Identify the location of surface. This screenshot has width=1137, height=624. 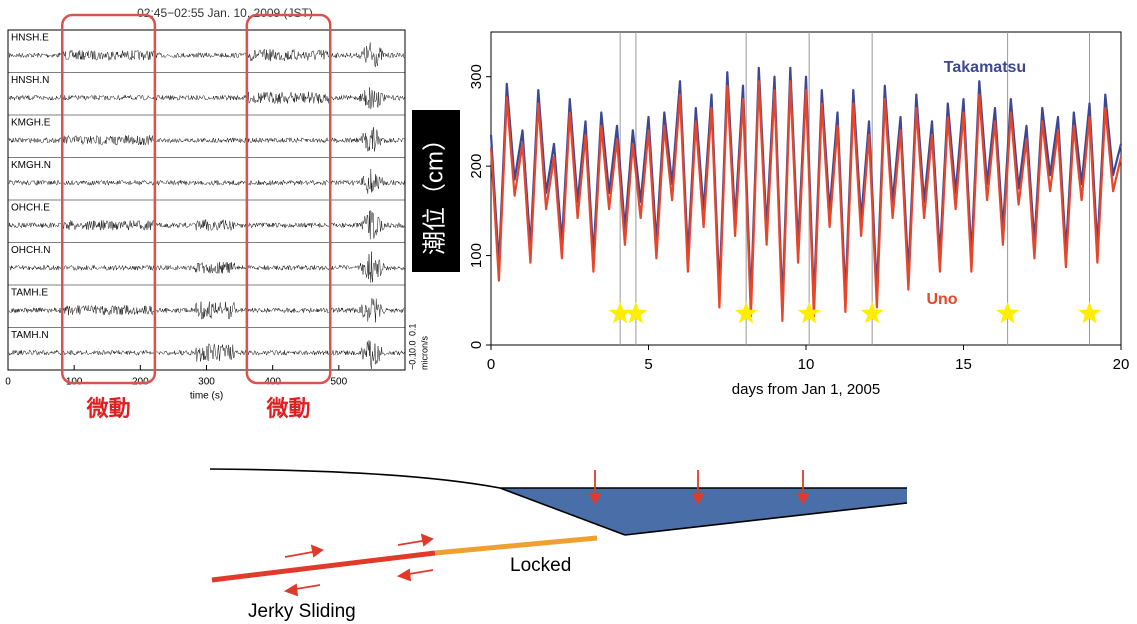
(558, 478).